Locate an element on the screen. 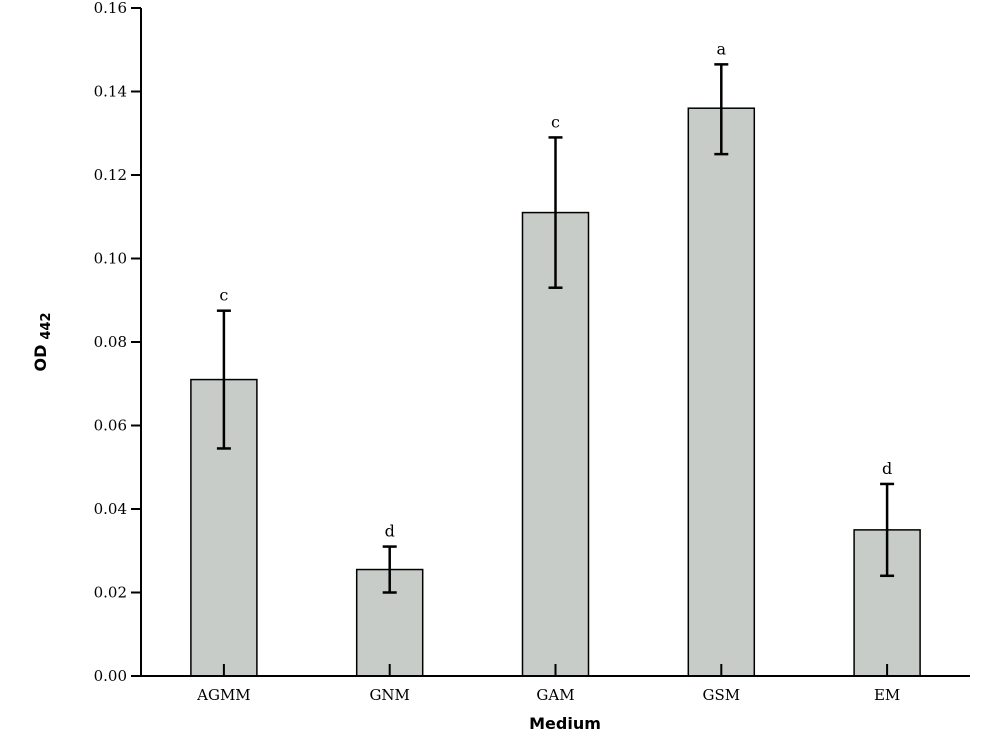 Image resolution: width=1000 pixels, height=751 pixels. y-tick-label: 0.14 is located at coordinates (110, 92).